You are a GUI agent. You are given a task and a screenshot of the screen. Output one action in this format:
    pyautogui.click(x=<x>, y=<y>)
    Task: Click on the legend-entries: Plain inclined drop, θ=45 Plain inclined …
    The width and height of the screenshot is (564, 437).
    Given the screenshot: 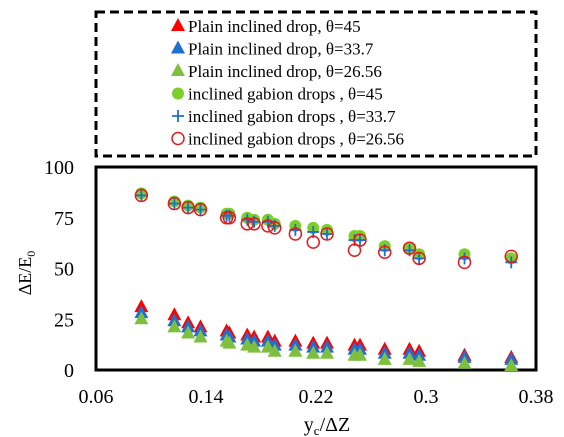 What is the action you would take?
    pyautogui.click(x=287, y=83)
    